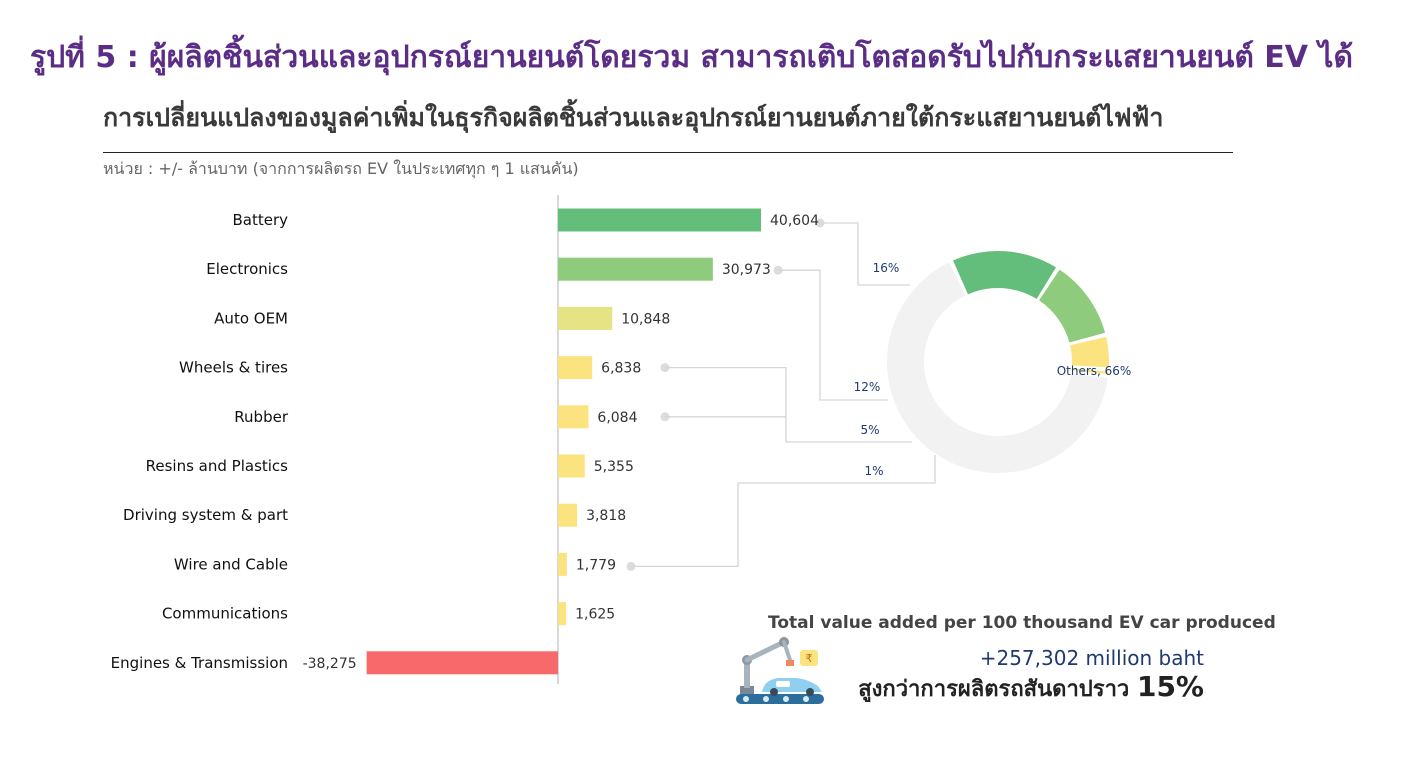 The height and width of the screenshot is (770, 1424). Describe the element at coordinates (873, 471) in the screenshot. I see `slice-label: 1%` at that location.